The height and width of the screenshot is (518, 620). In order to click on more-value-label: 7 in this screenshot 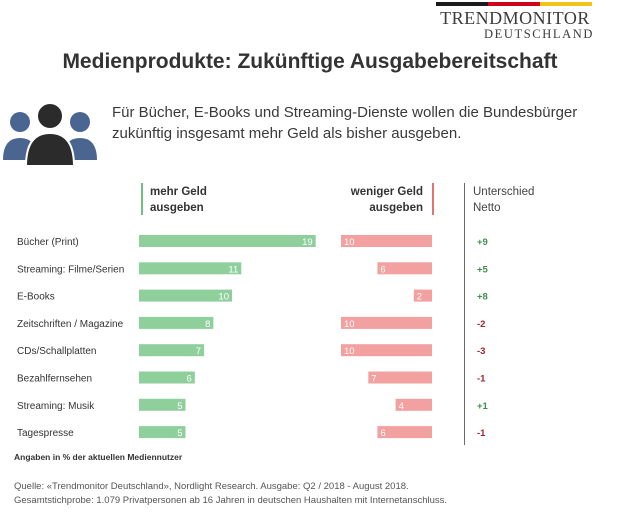, I will do `click(198, 351)`.